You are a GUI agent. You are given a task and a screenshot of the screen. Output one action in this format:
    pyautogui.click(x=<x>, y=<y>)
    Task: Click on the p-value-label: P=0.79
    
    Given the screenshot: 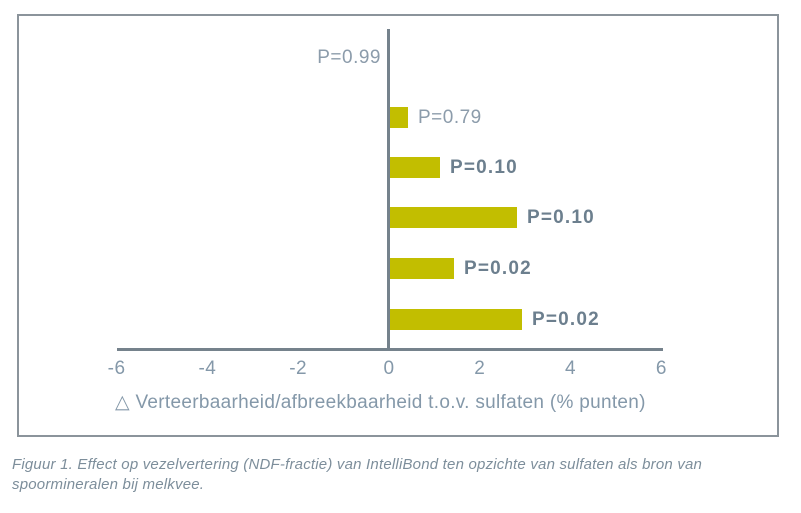 What is the action you would take?
    pyautogui.click(x=450, y=117)
    